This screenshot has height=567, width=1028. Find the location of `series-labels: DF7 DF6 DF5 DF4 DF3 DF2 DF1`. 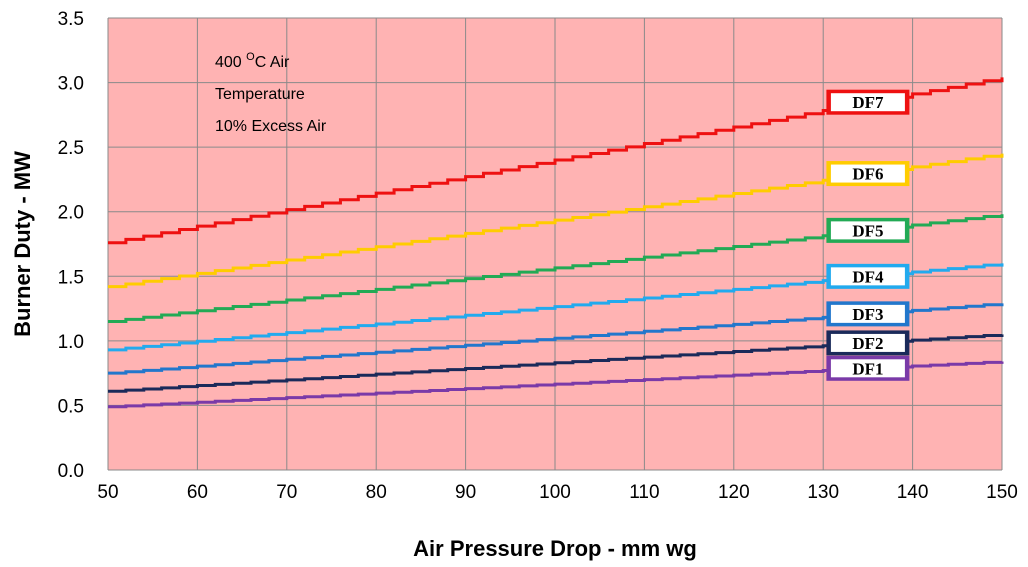

series-labels: DF7 DF6 DF5 DF4 DF3 DF2 DF1 is located at coordinates (868, 235).